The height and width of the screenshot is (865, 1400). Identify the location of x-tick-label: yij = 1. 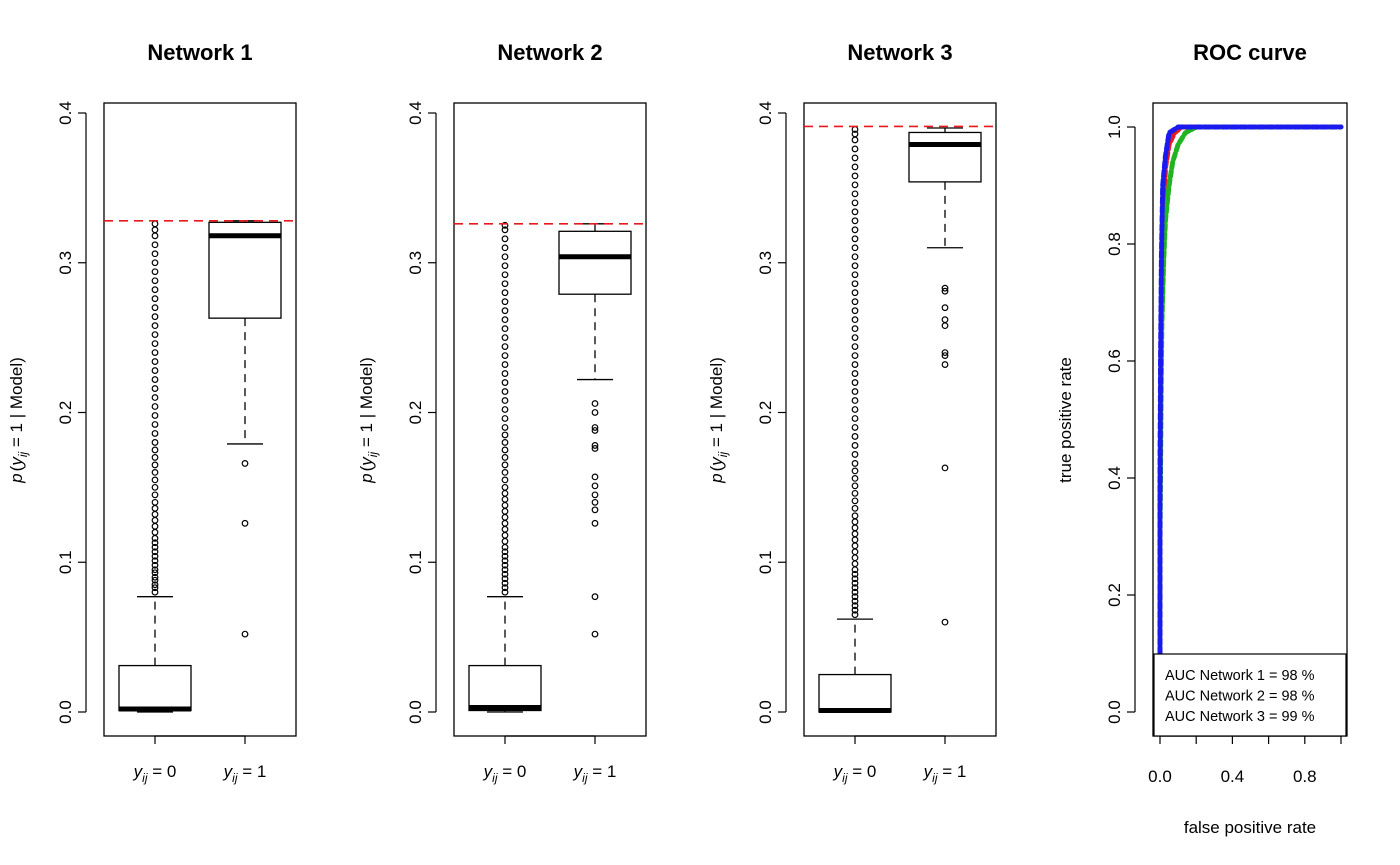
(945, 773).